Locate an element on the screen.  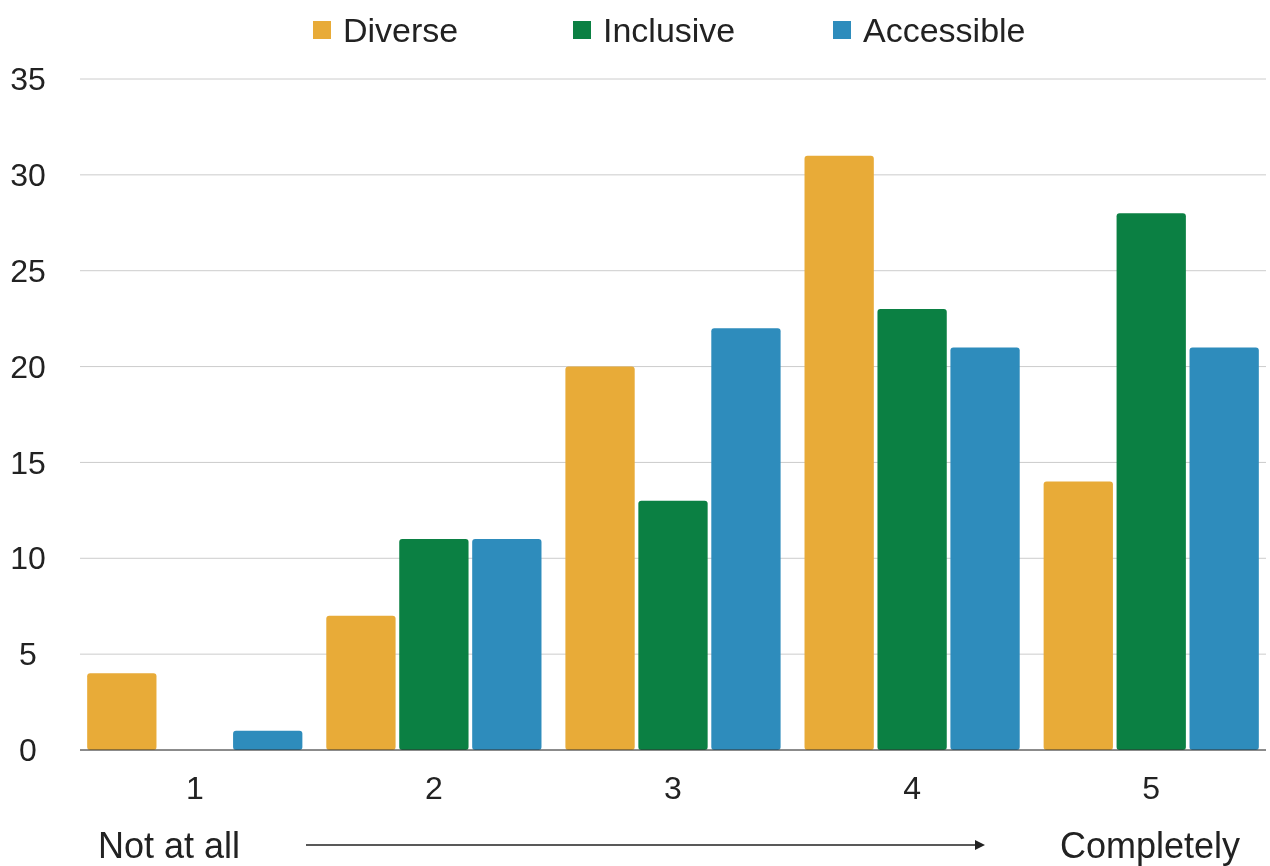
text: Not at all is located at coordinates (169, 845).